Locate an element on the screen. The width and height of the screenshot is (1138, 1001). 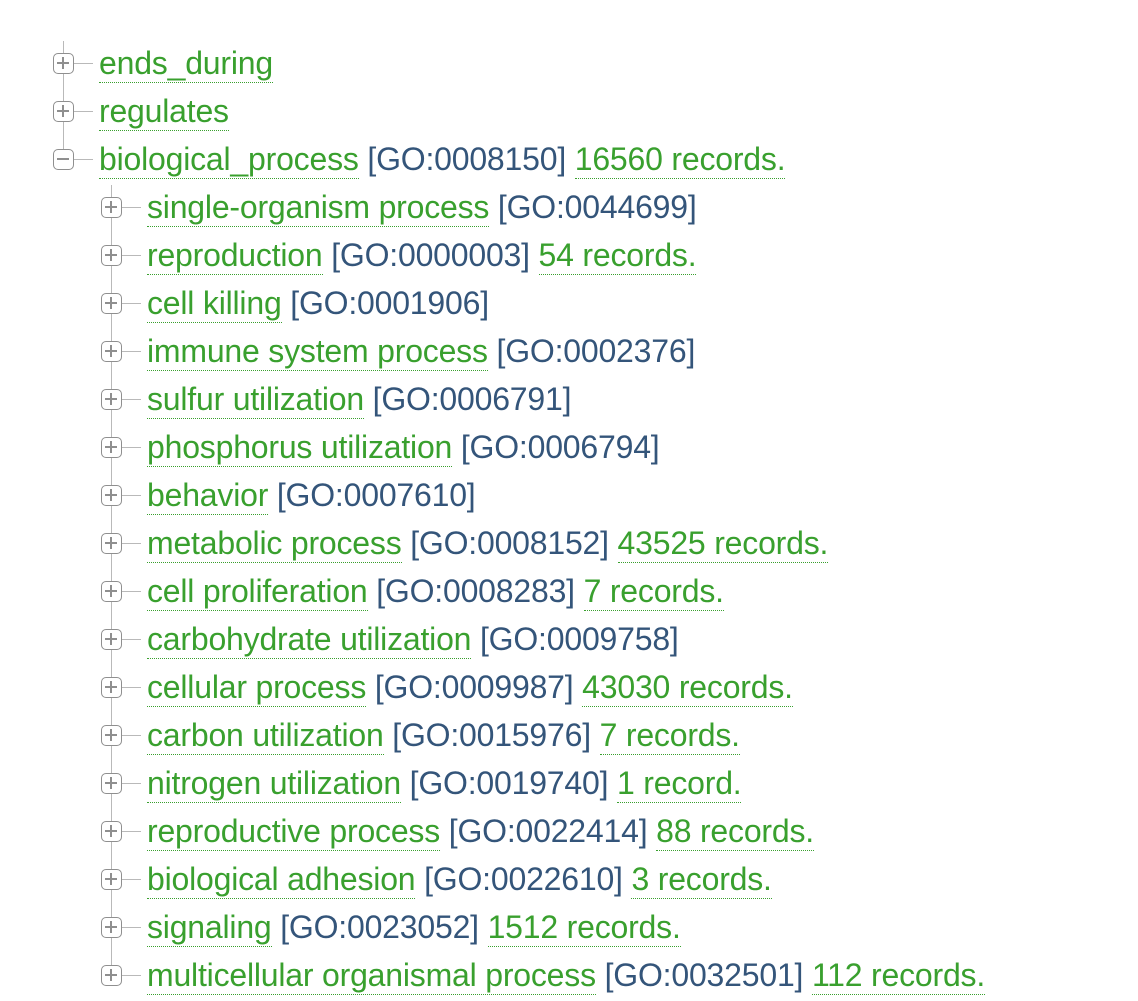
term-name-link: immune system process is located at coordinates (317, 352).